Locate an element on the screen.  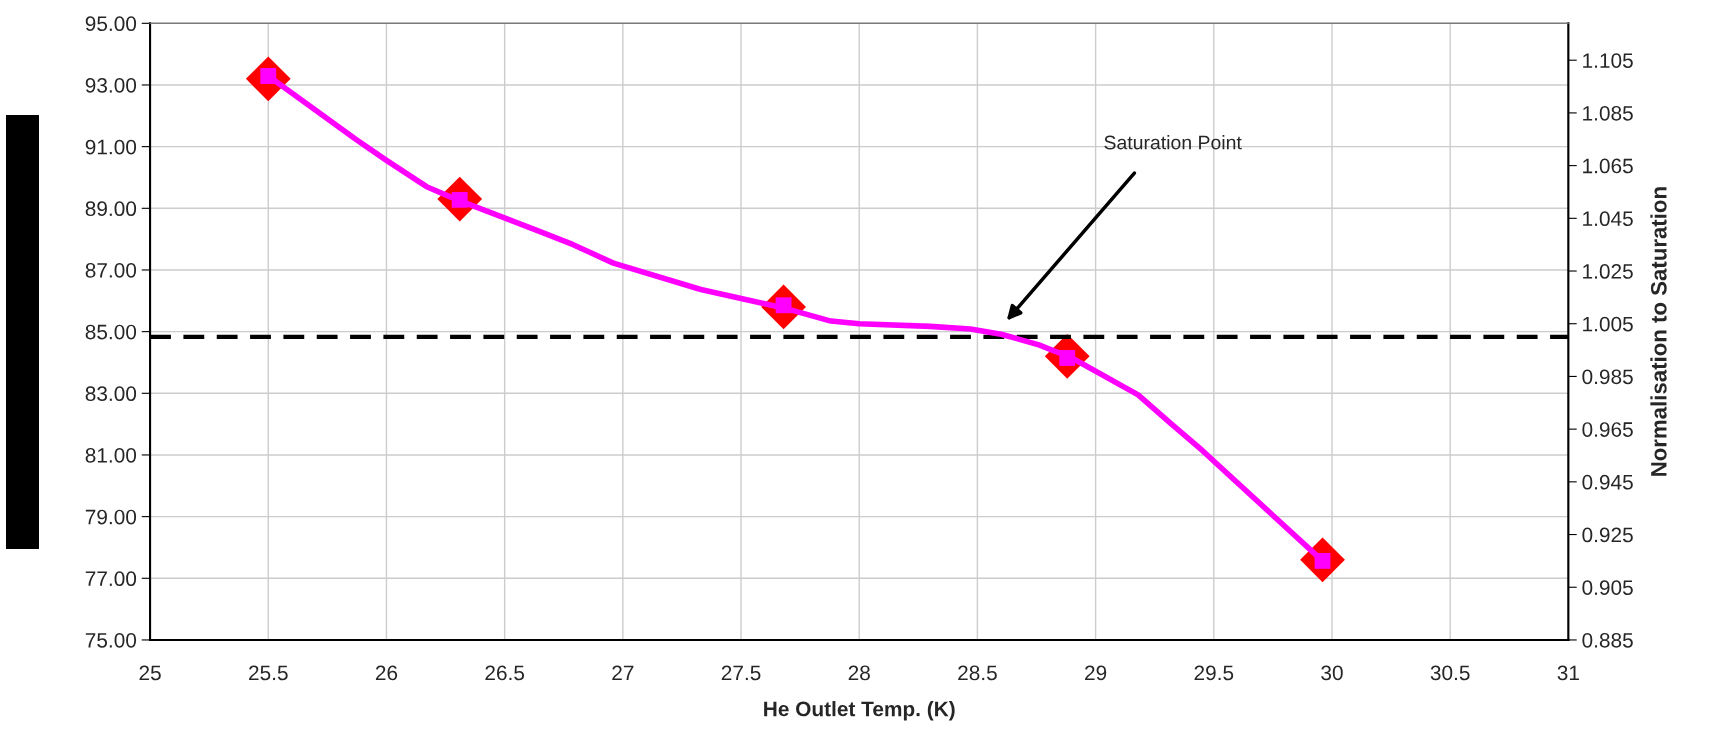
x-tick-label: 25.5 is located at coordinates (268, 673).